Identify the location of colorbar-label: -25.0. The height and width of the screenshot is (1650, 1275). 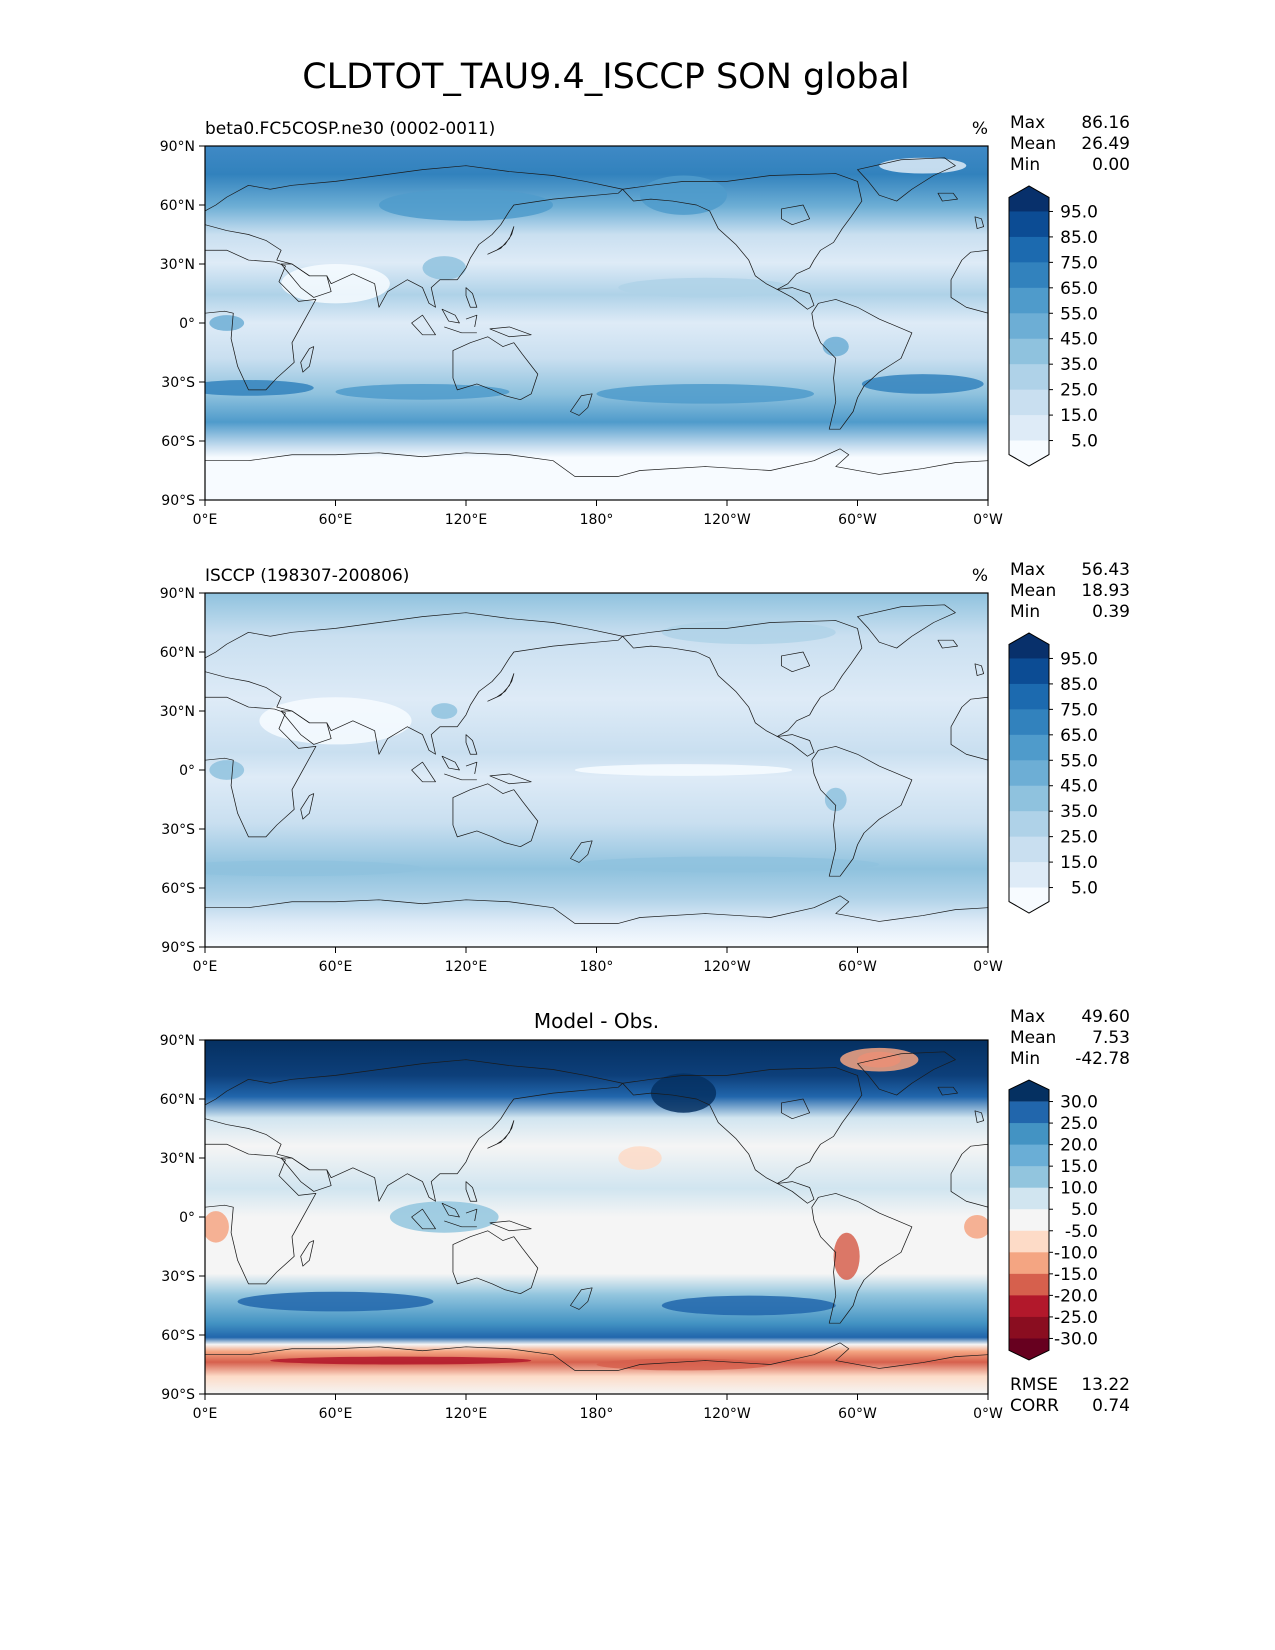
(1076, 1318).